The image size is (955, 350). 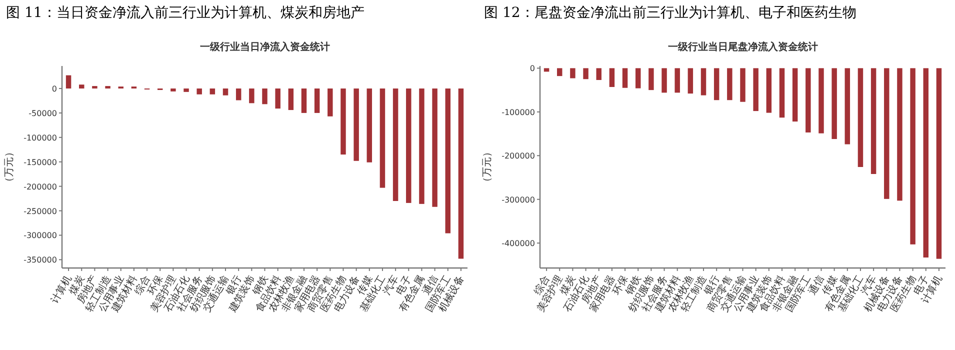 I want to click on y-tick-label: -150000, so click(x=40, y=162).